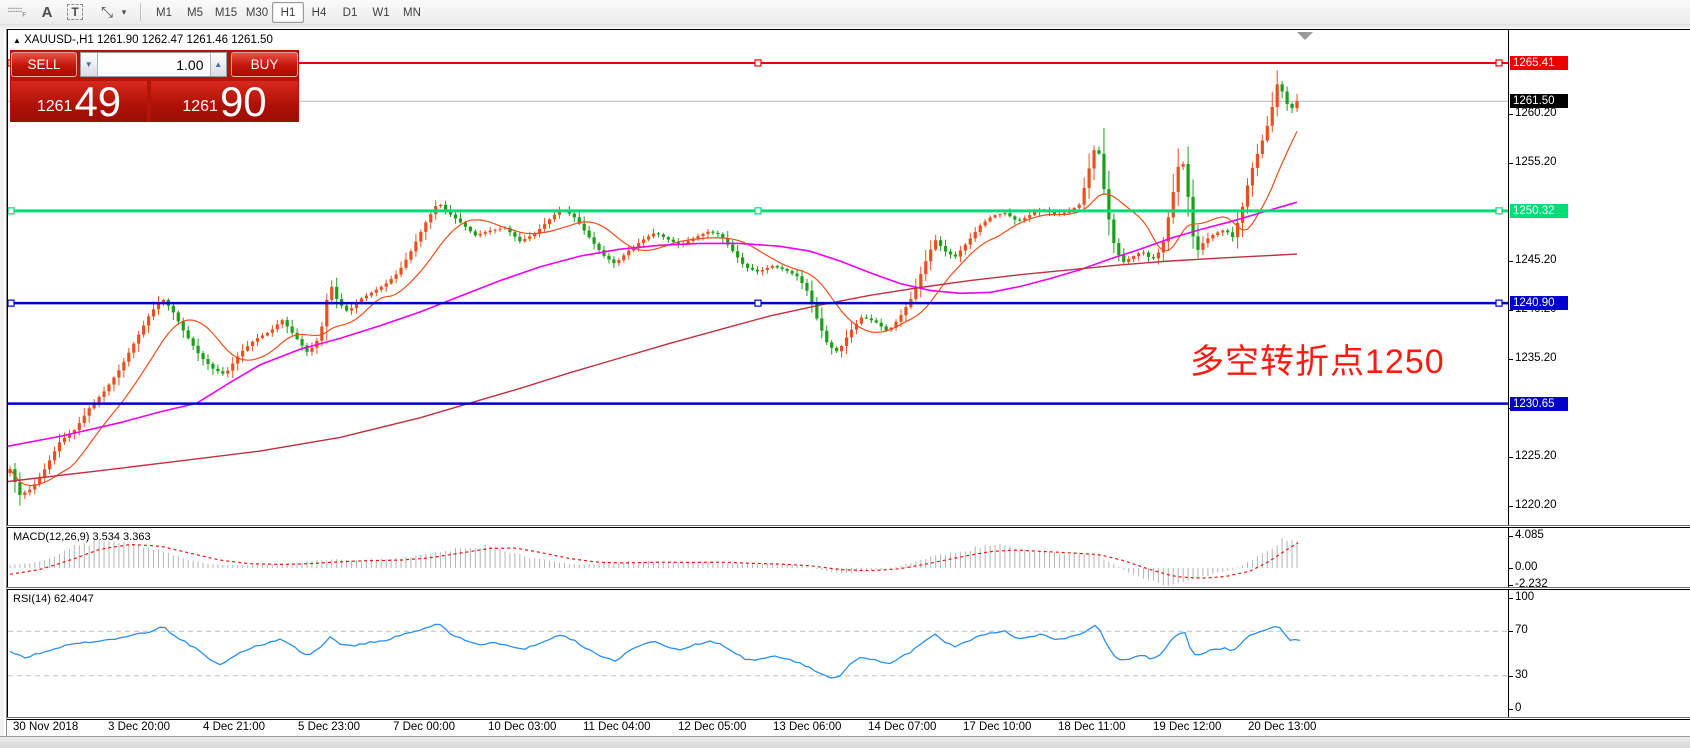  Describe the element at coordinates (845, 26) in the screenshot. I see `toolbar-bottom-strip` at that location.